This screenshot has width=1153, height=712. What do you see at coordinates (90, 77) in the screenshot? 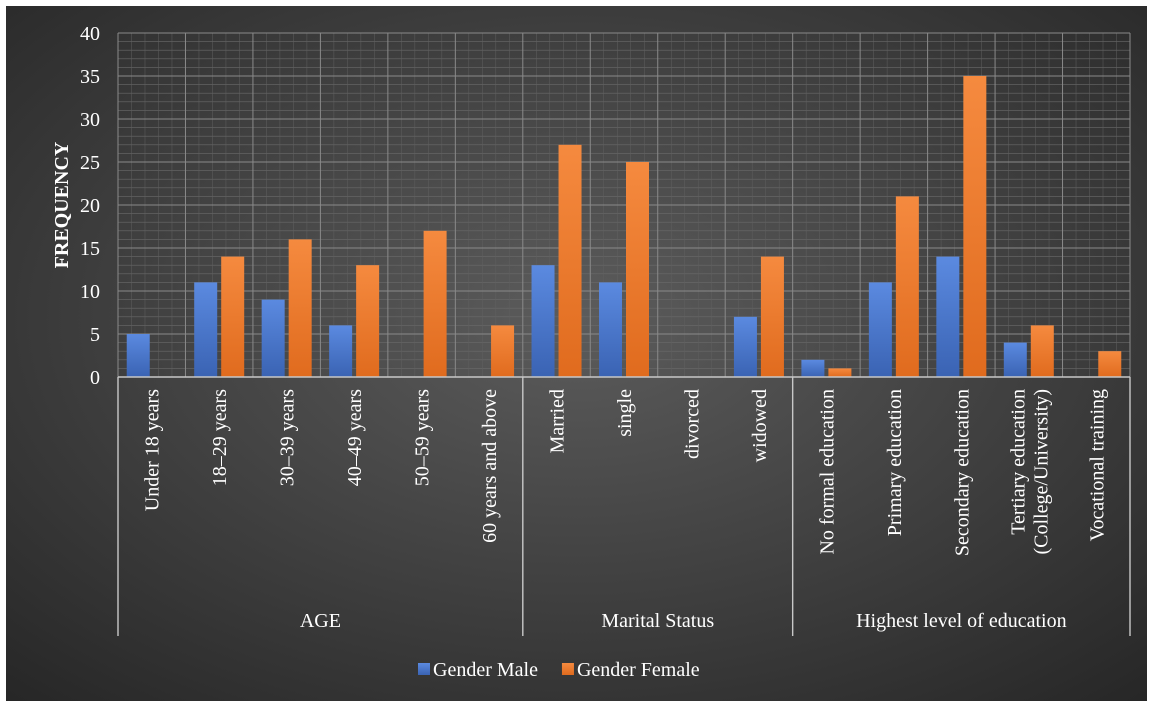
I see `y-tick-label: 35` at bounding box center [90, 77].